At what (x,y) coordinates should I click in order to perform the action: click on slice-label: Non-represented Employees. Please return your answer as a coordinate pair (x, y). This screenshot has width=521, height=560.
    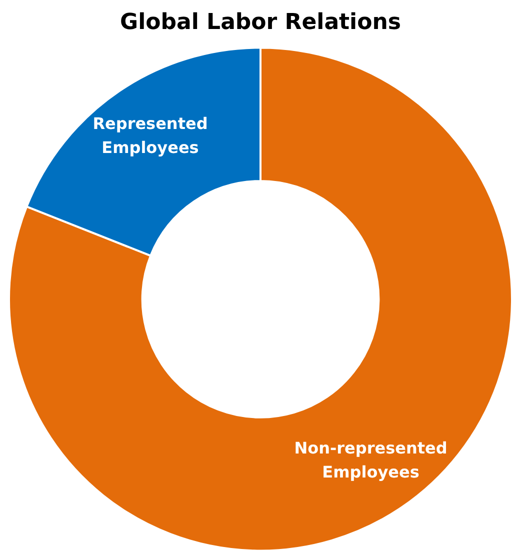
    Looking at the image, I should click on (371, 460).